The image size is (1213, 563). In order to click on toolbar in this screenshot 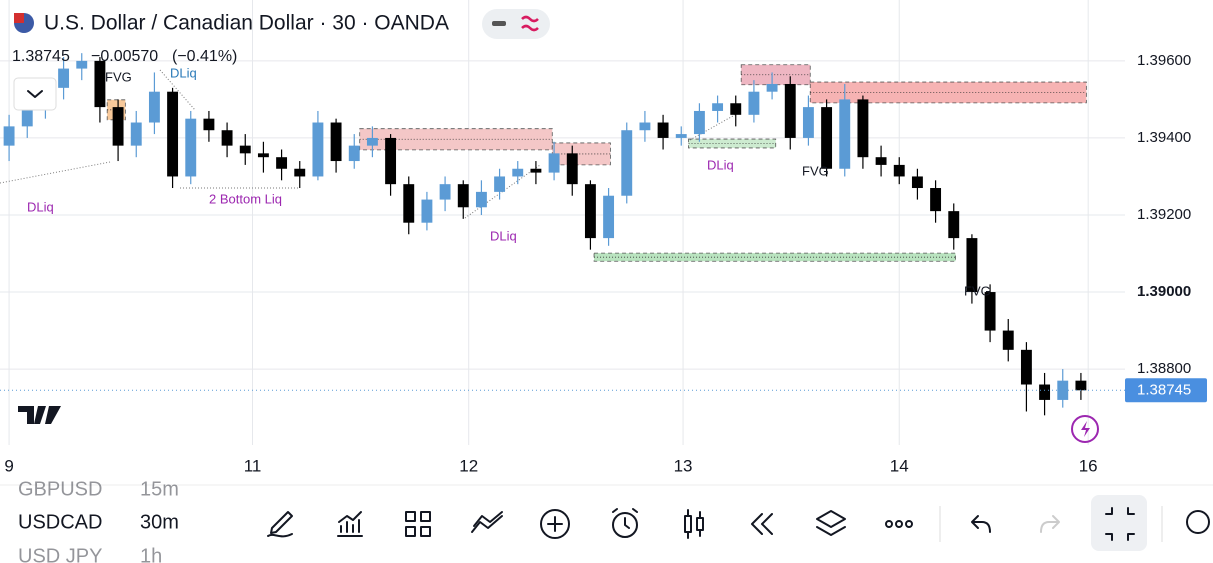, I will do `click(738, 523)`.